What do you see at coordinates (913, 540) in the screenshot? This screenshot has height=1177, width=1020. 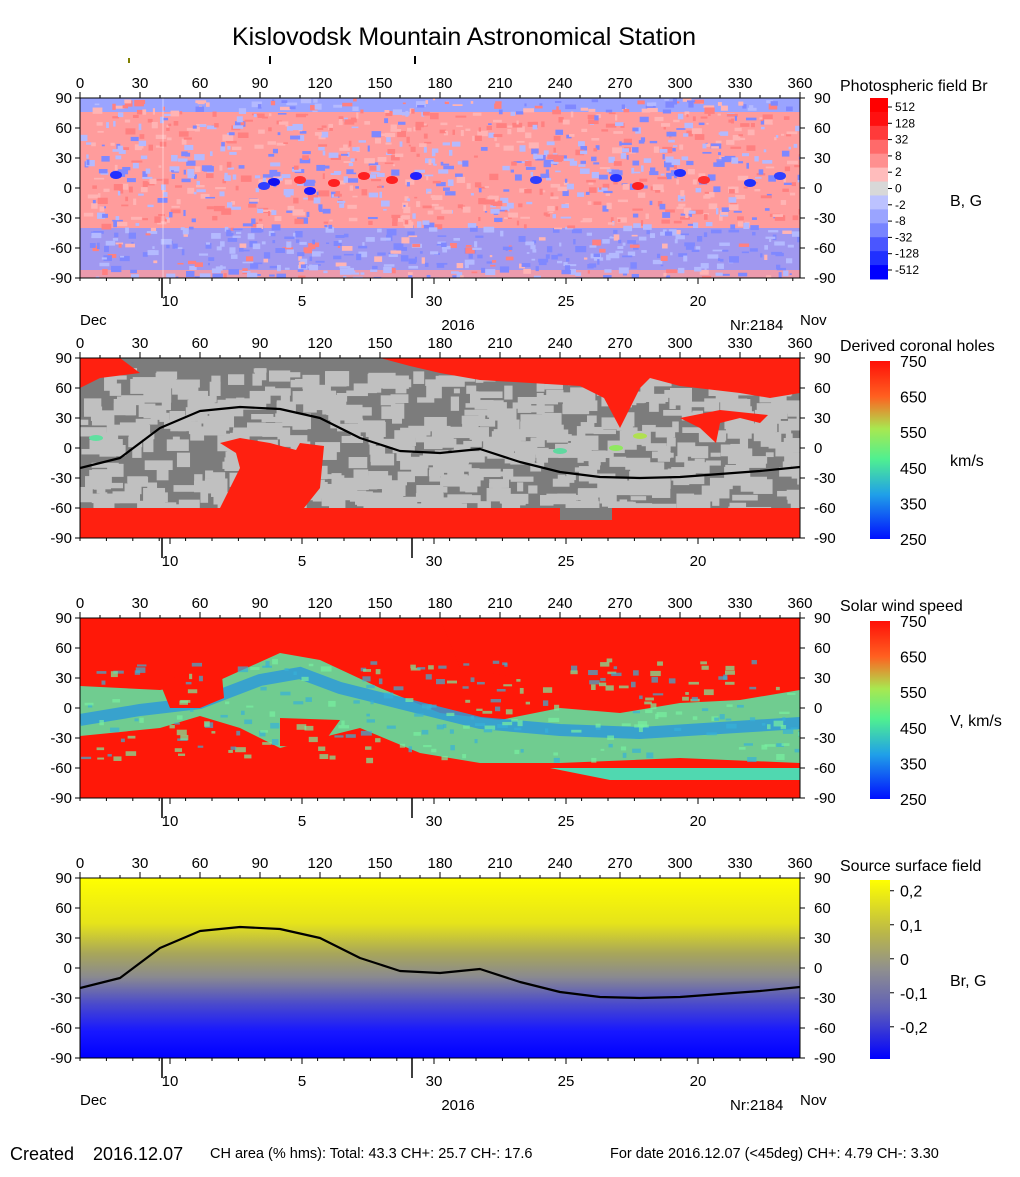 I see `colorbar-tick-label: 250` at bounding box center [913, 540].